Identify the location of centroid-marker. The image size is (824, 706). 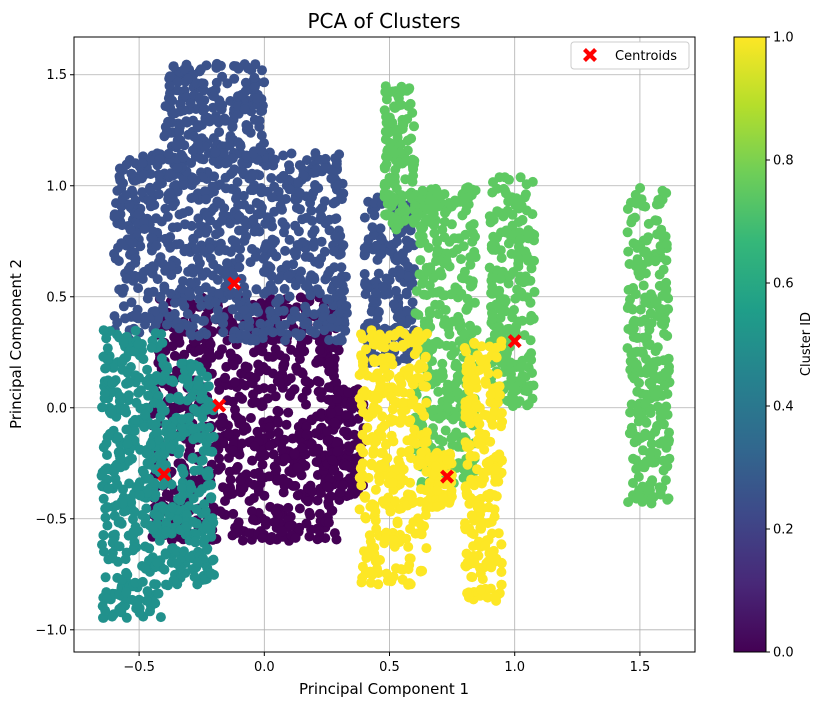
(514, 341).